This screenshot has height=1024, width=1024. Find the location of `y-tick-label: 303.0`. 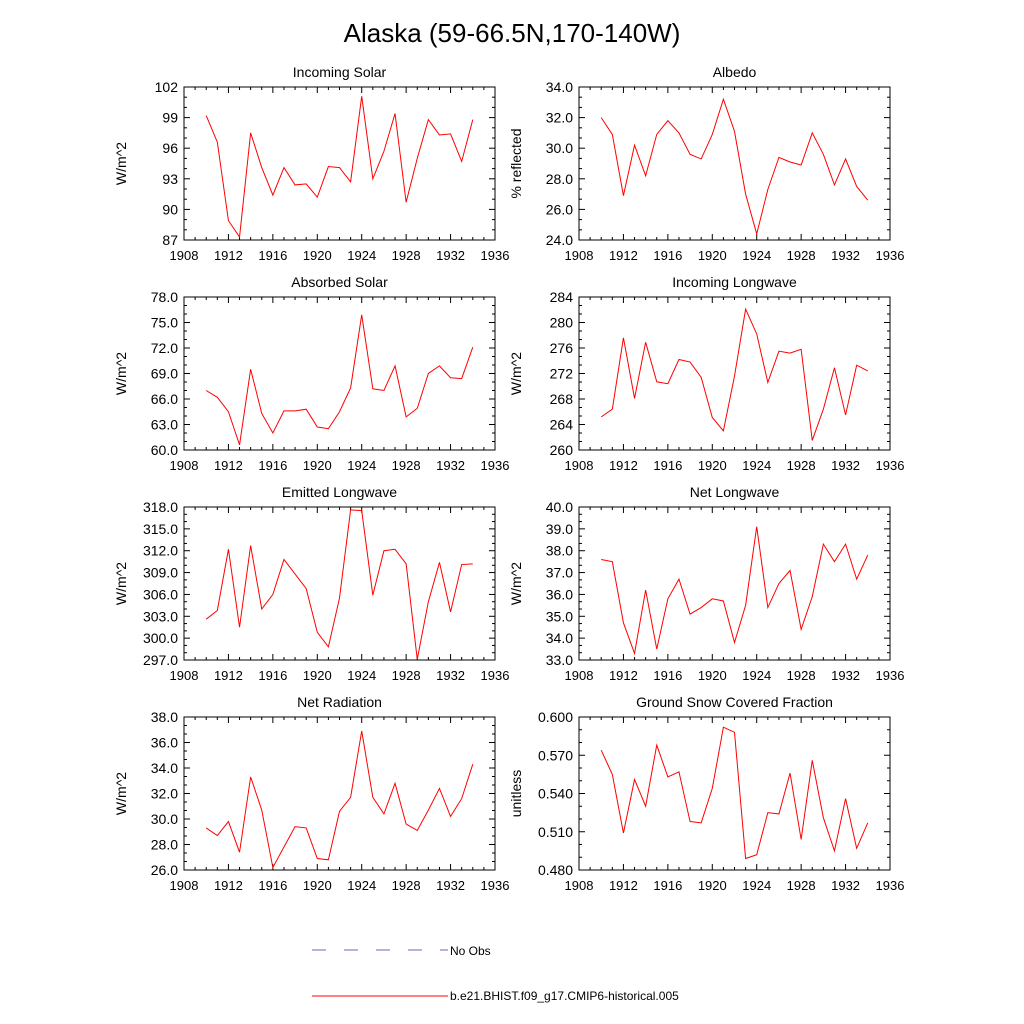

y-tick-label: 303.0 is located at coordinates (160, 616).